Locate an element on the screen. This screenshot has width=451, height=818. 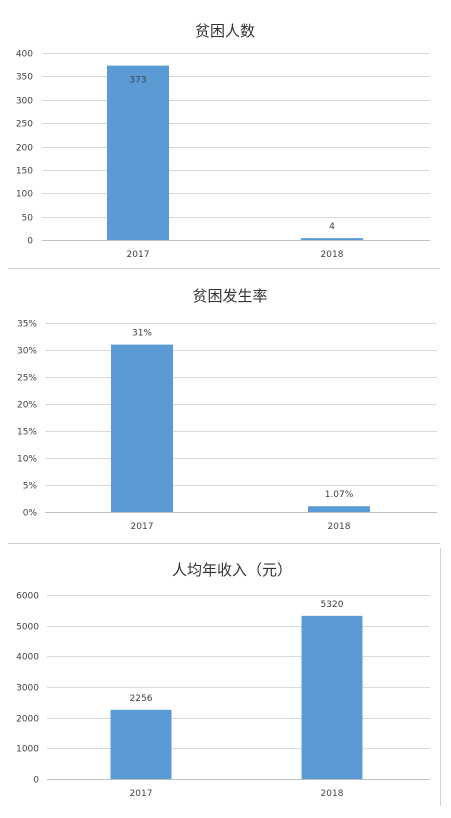
chart-title: 贫困人数 is located at coordinates (225, 31).